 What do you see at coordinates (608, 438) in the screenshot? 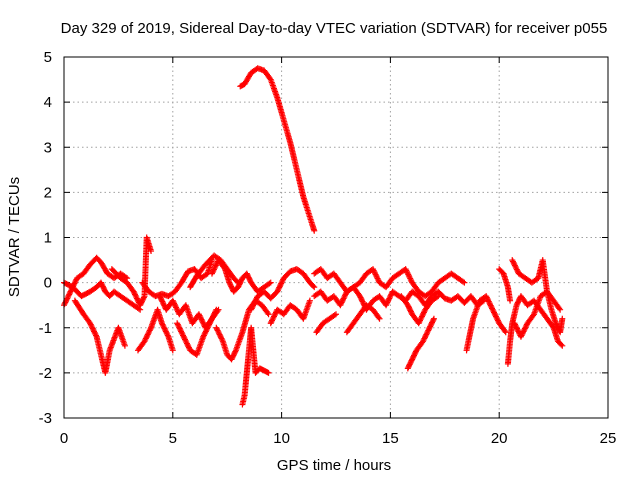
I see `x-tick-label: 25` at bounding box center [608, 438].